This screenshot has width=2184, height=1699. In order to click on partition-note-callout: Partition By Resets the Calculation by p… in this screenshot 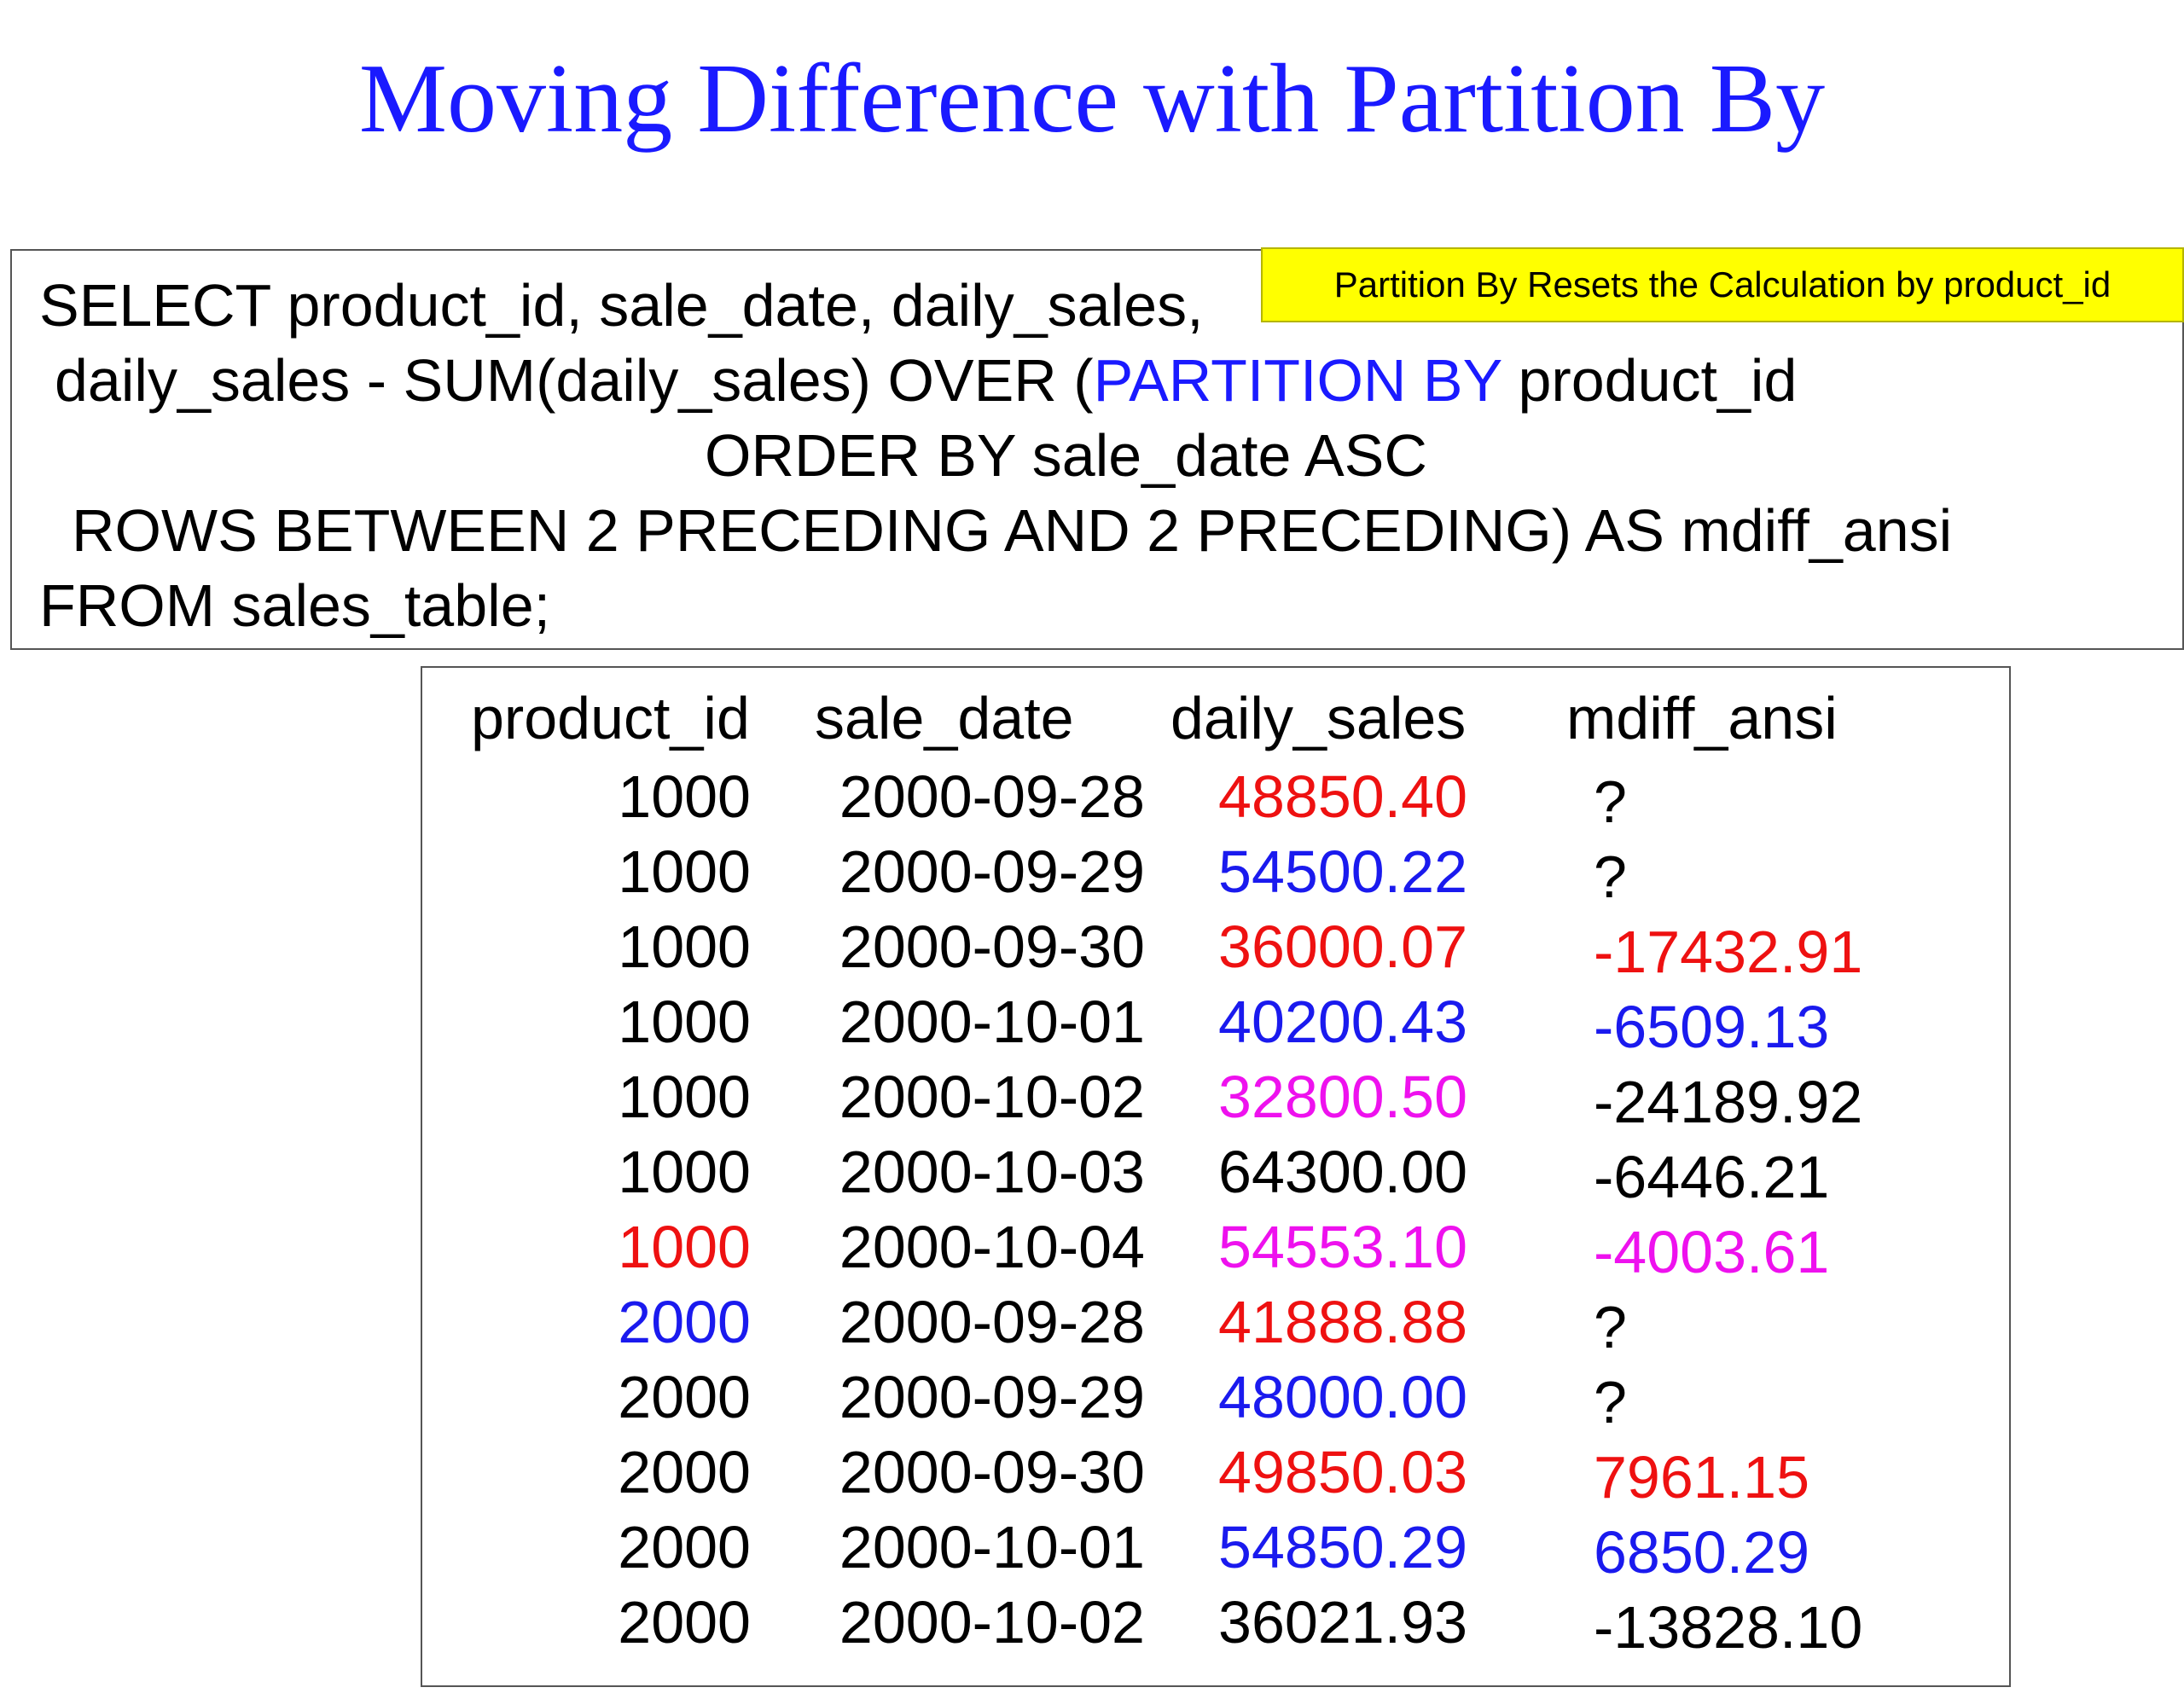, I will do `click(1722, 284)`.